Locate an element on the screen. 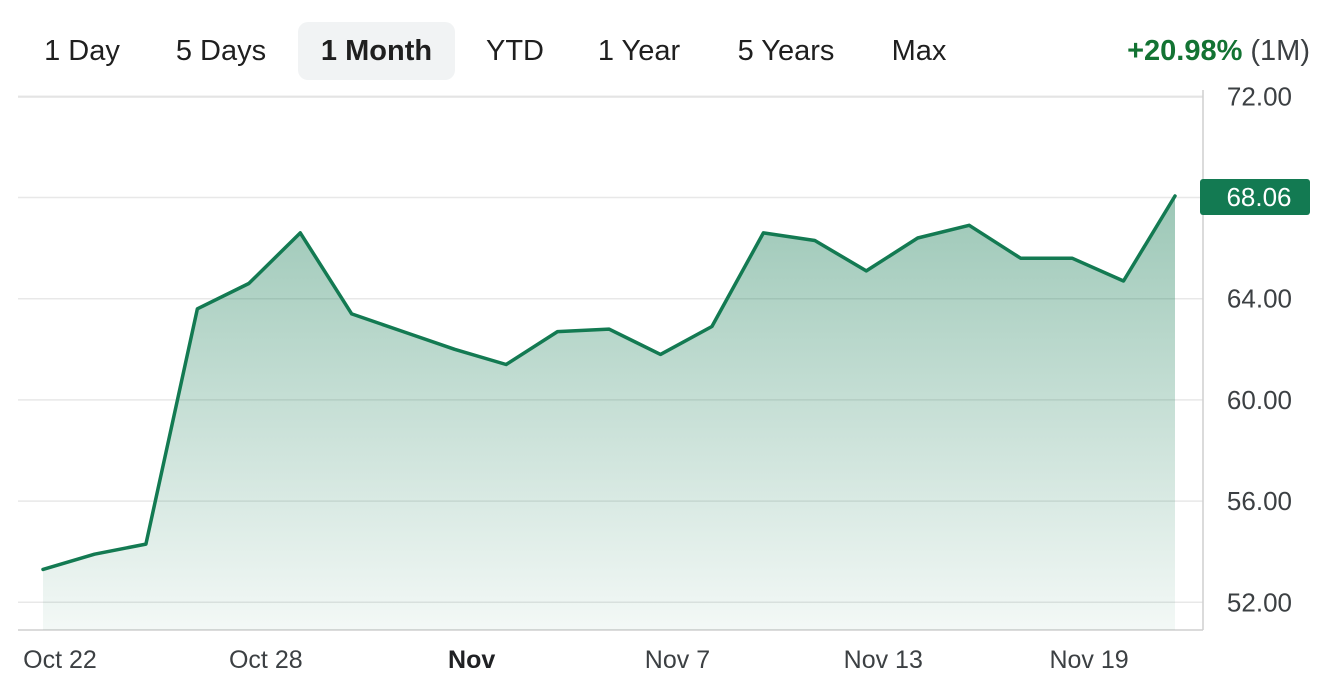 Image resolution: width=1332 pixels, height=700 pixels. y-axis-ticks: 52.00 56.00 60.00 64.00 72.00 is located at coordinates (1259, 349).